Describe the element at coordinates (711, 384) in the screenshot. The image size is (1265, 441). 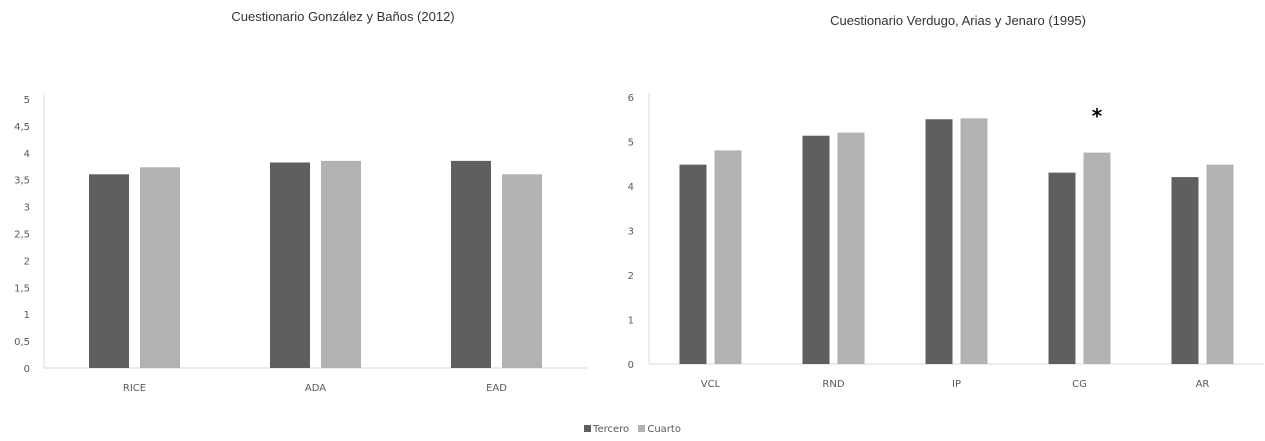
I see `x-tick-label: VCL` at that location.